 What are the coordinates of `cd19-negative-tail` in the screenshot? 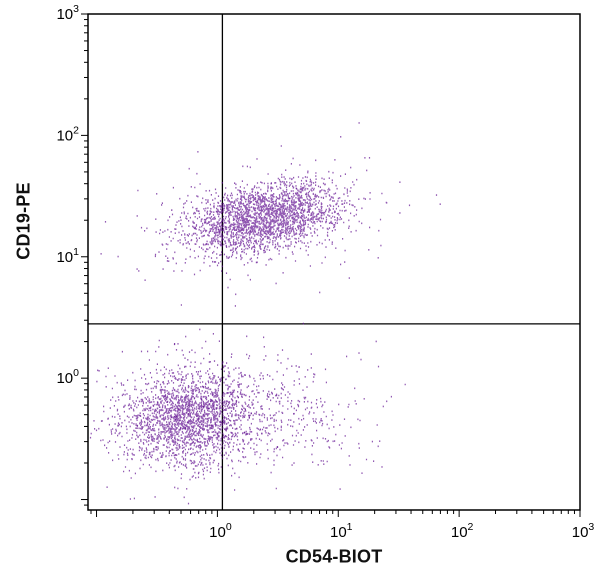 It's located at (267, 406).